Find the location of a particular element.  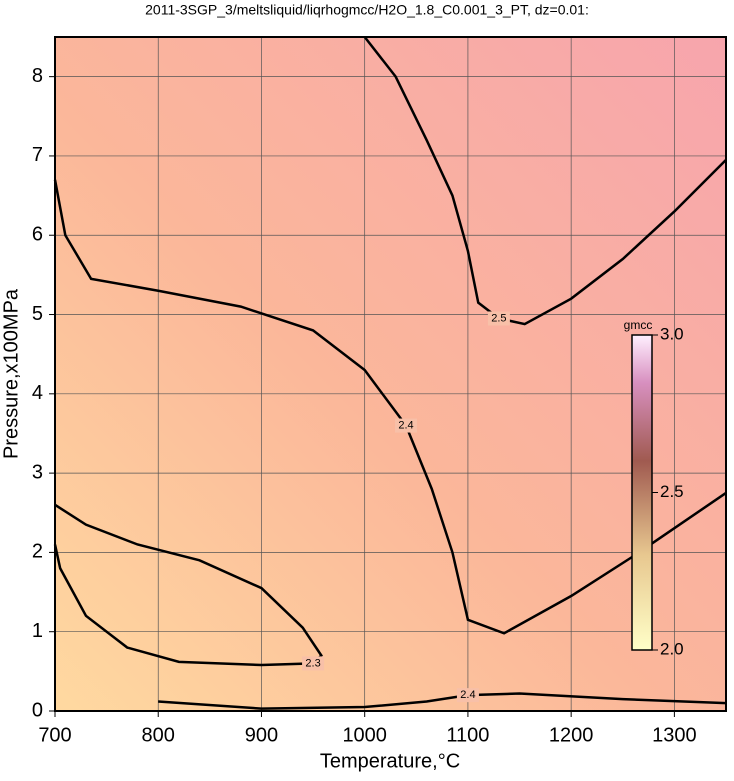

x-axis-label: Temperature,°C is located at coordinates (390, 761).